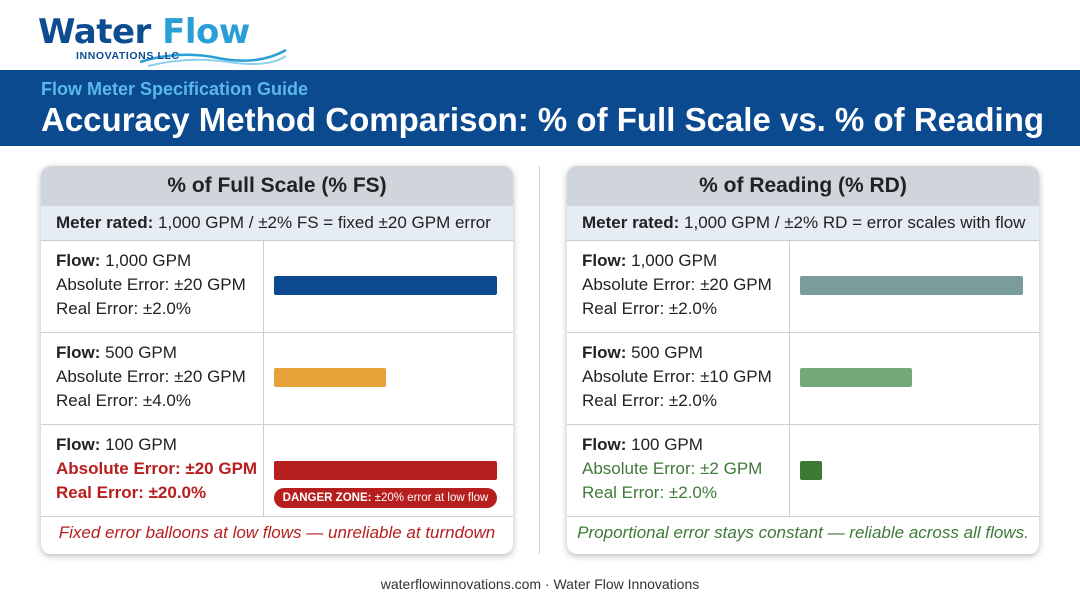  What do you see at coordinates (327, 498) in the screenshot?
I see `danger-zone-label: DANGER ZONE:` at bounding box center [327, 498].